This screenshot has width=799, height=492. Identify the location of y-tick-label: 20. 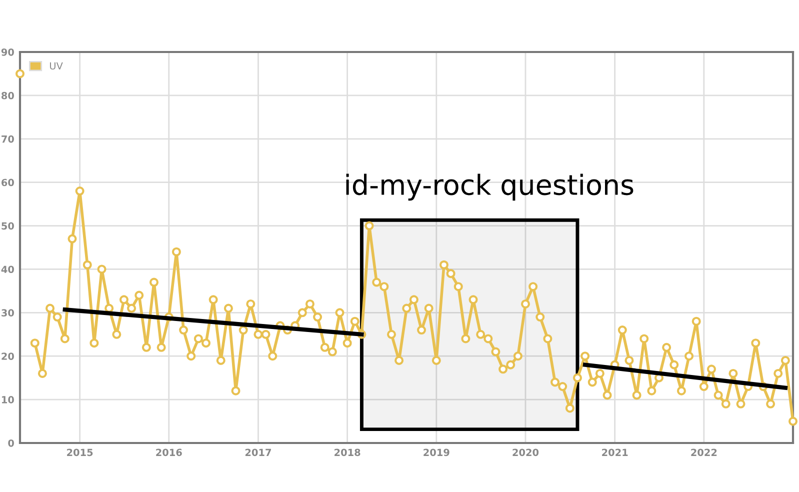
(8, 356).